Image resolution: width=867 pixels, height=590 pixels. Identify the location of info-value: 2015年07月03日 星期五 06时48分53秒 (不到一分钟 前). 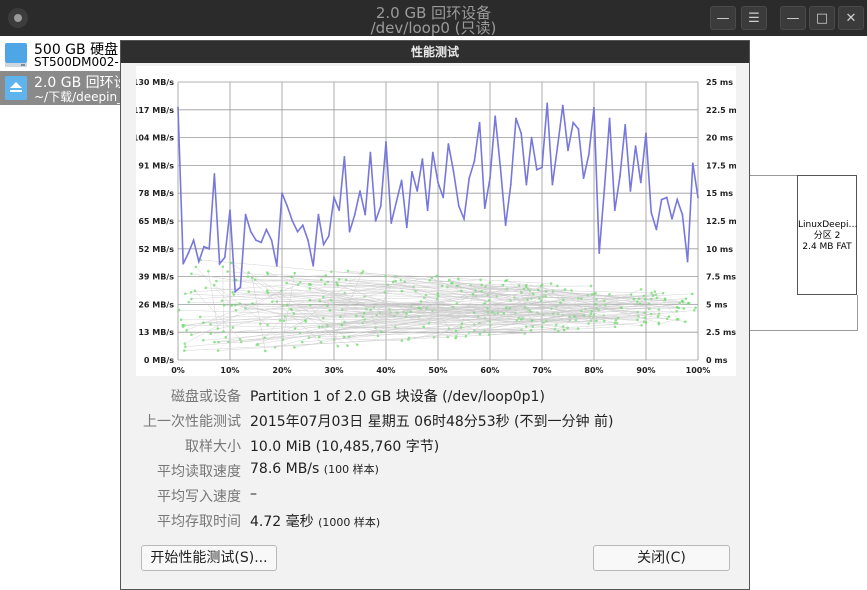
(432, 422).